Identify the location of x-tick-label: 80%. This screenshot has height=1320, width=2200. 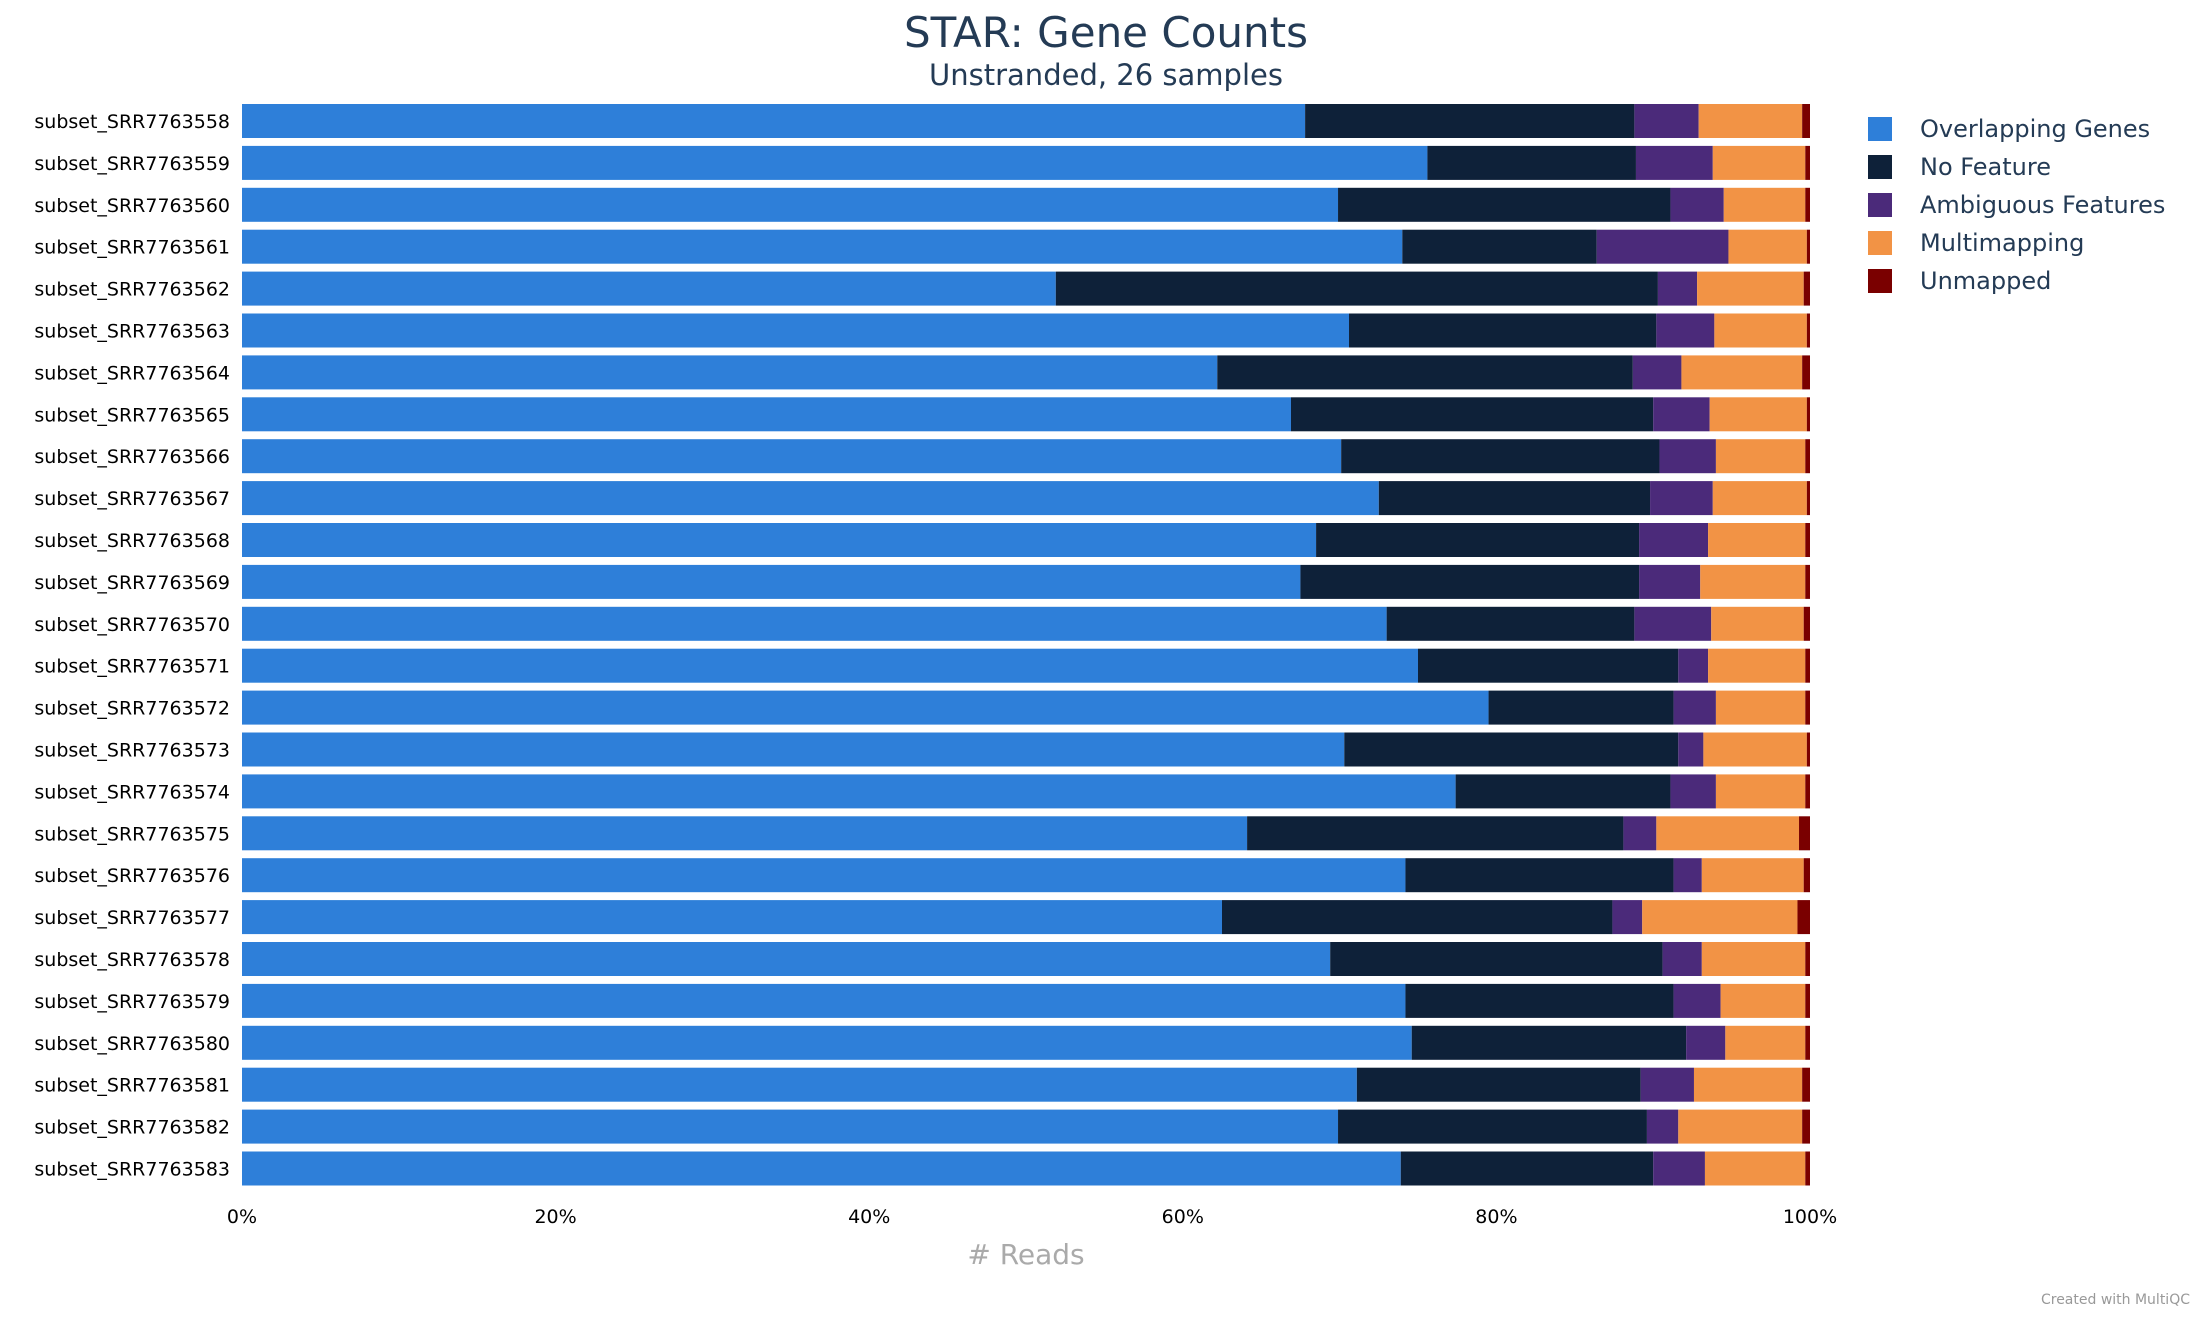
(1496, 1217).